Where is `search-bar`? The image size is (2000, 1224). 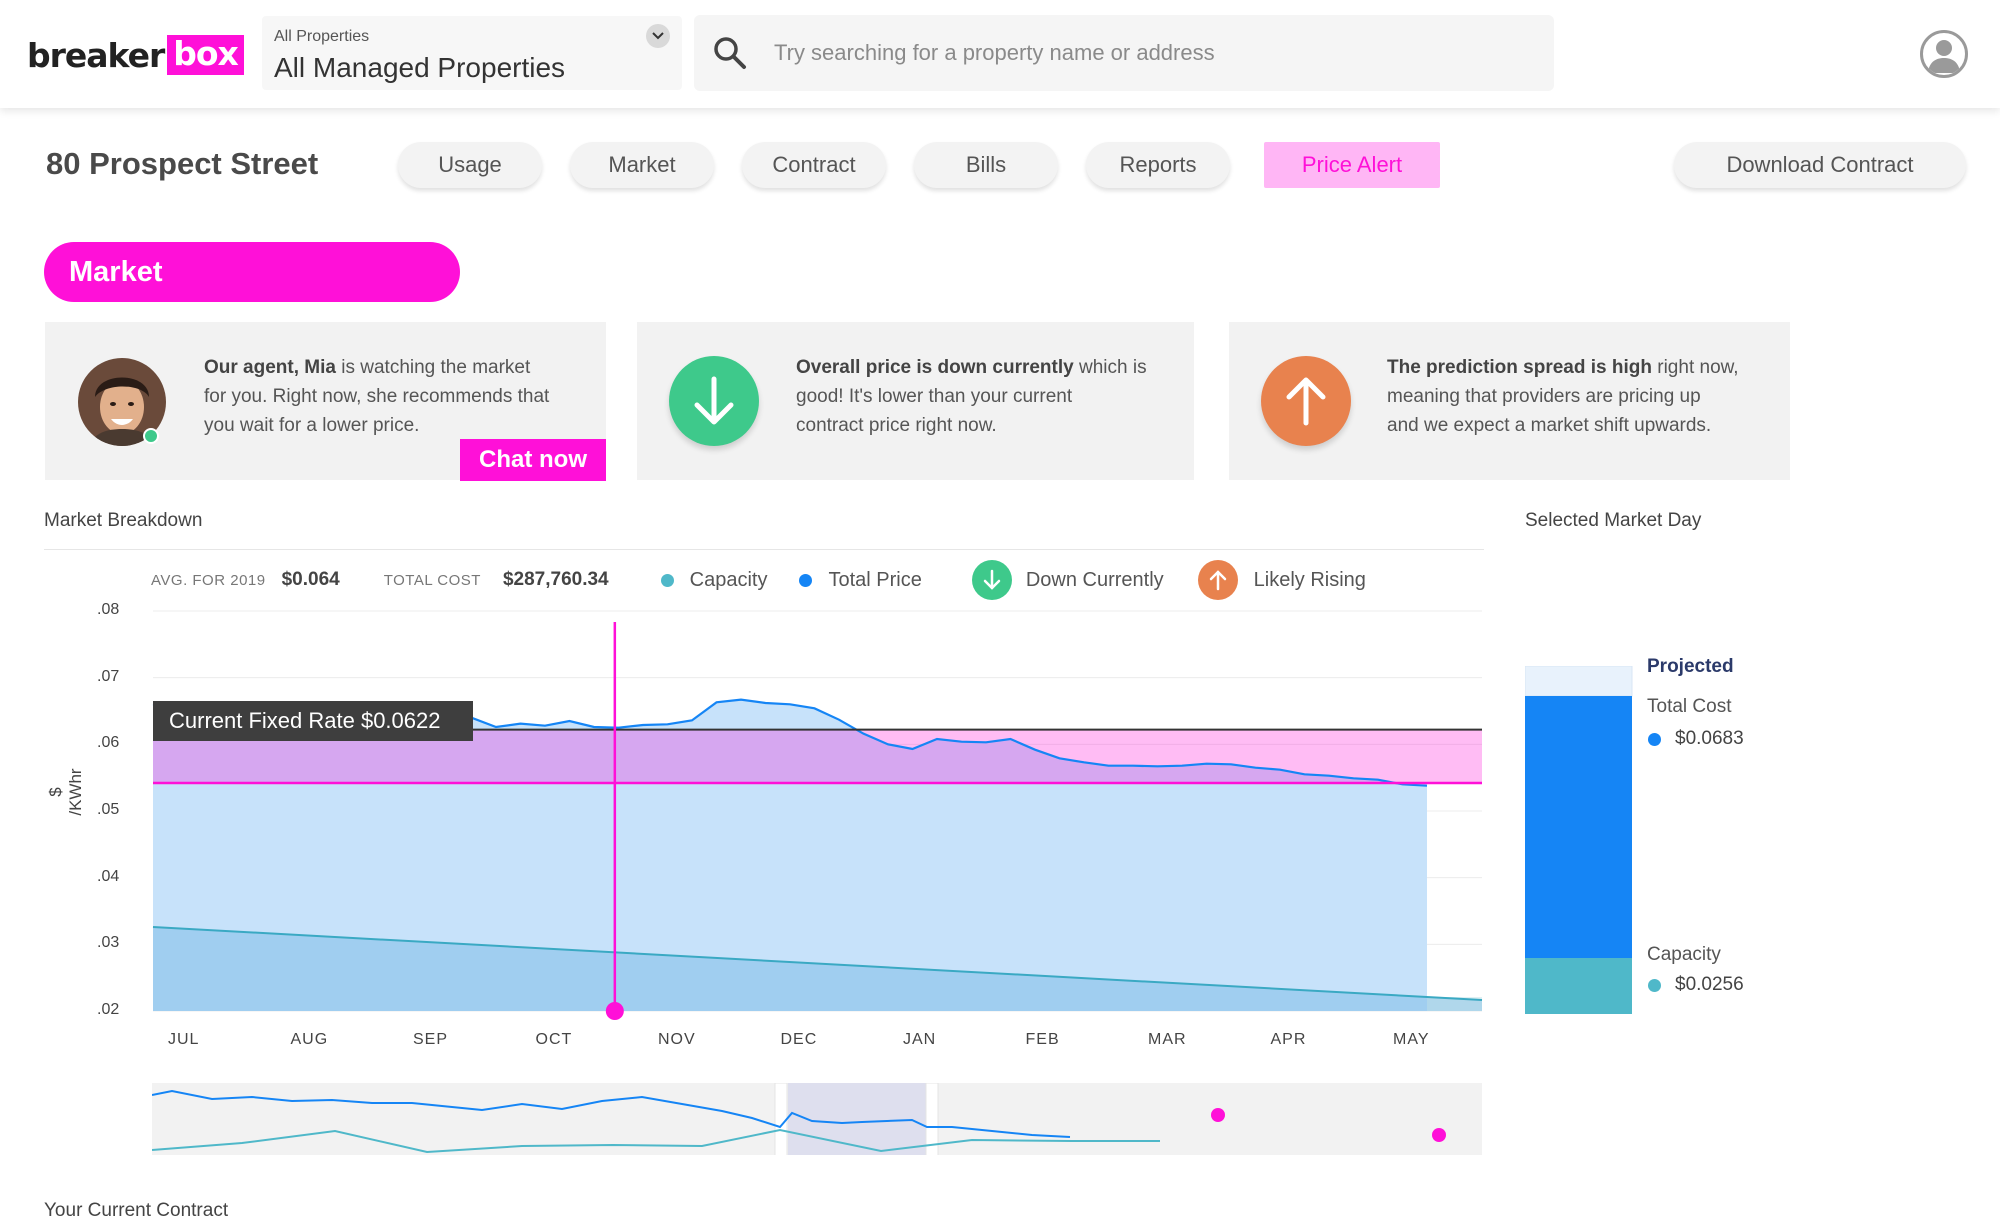 search-bar is located at coordinates (1124, 53).